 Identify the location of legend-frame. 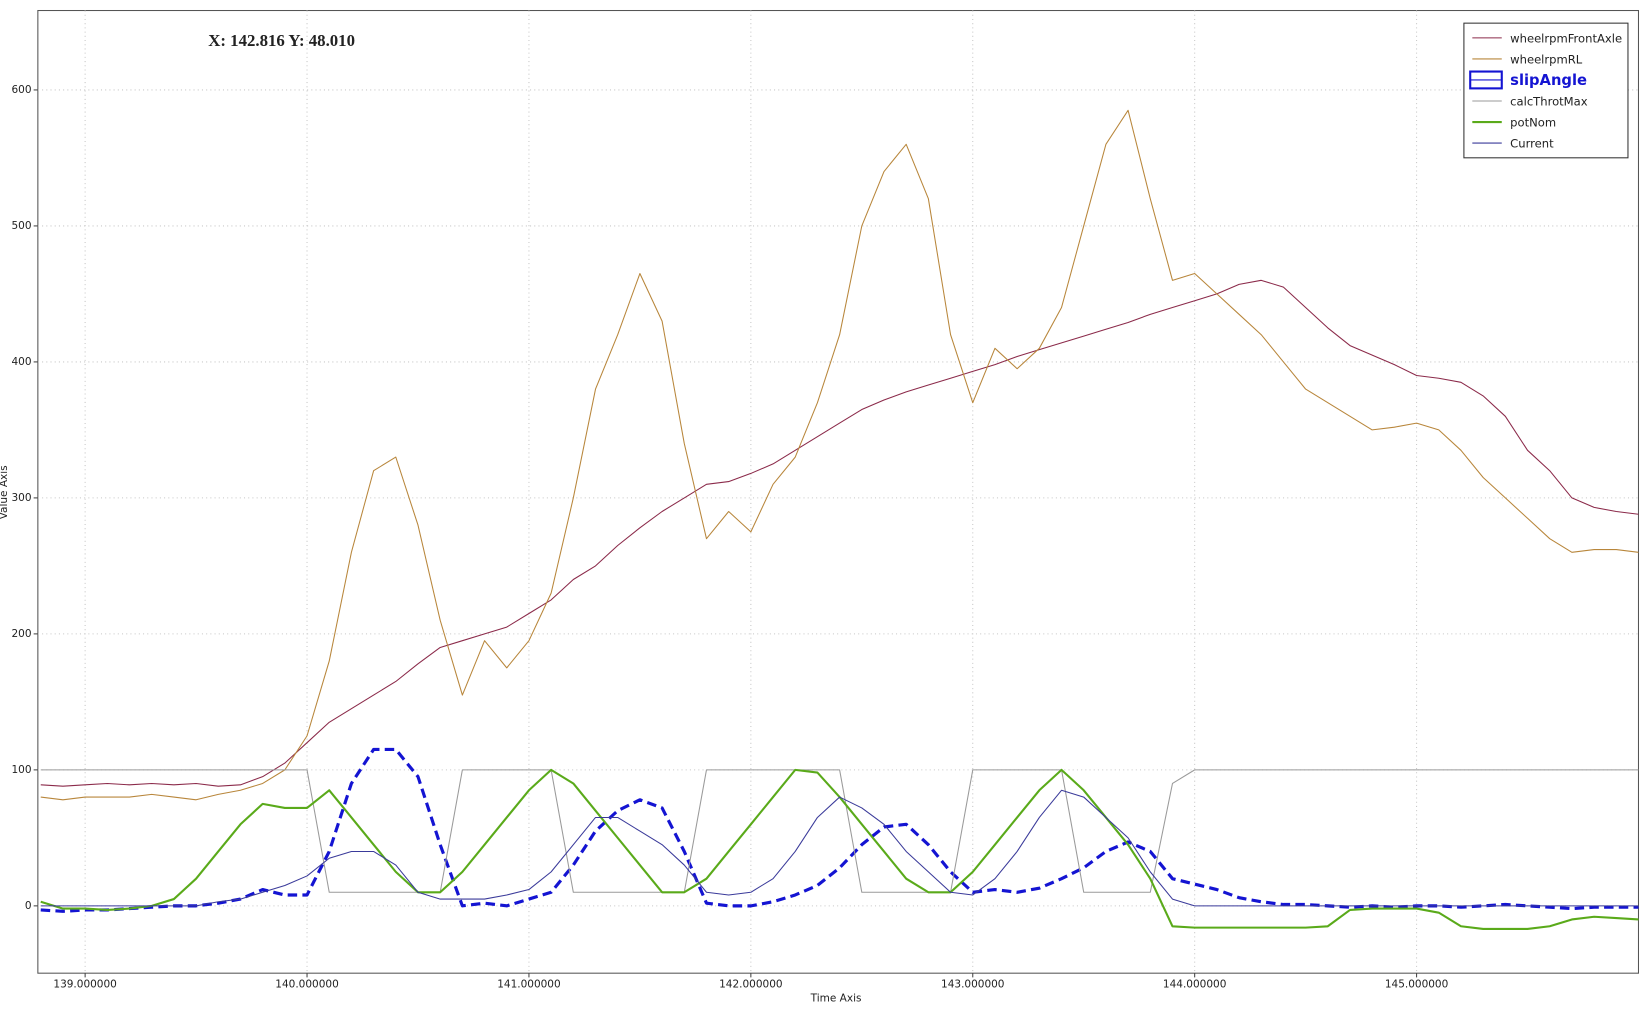
(1546, 90).